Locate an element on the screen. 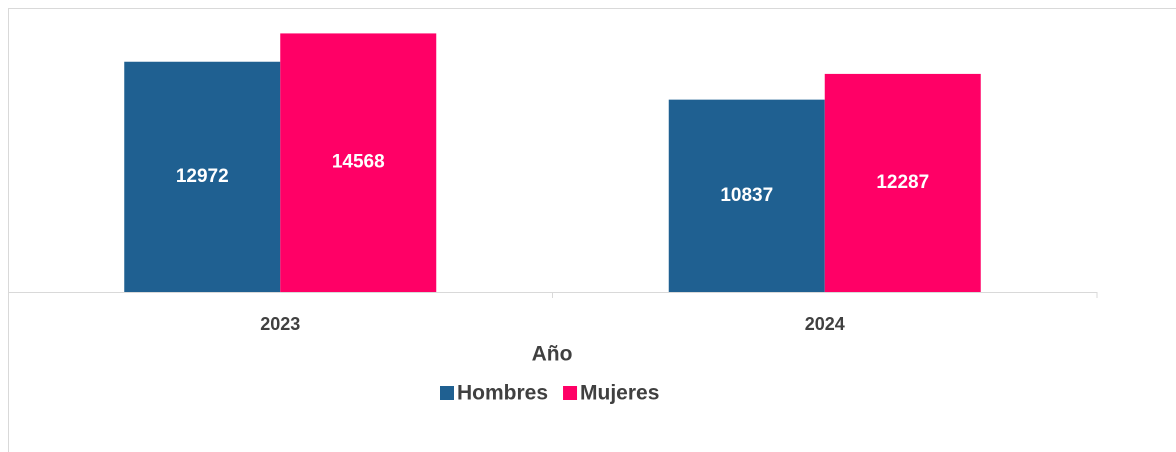 This screenshot has height=452, width=1176. legend-label: Hombres is located at coordinates (502, 393).